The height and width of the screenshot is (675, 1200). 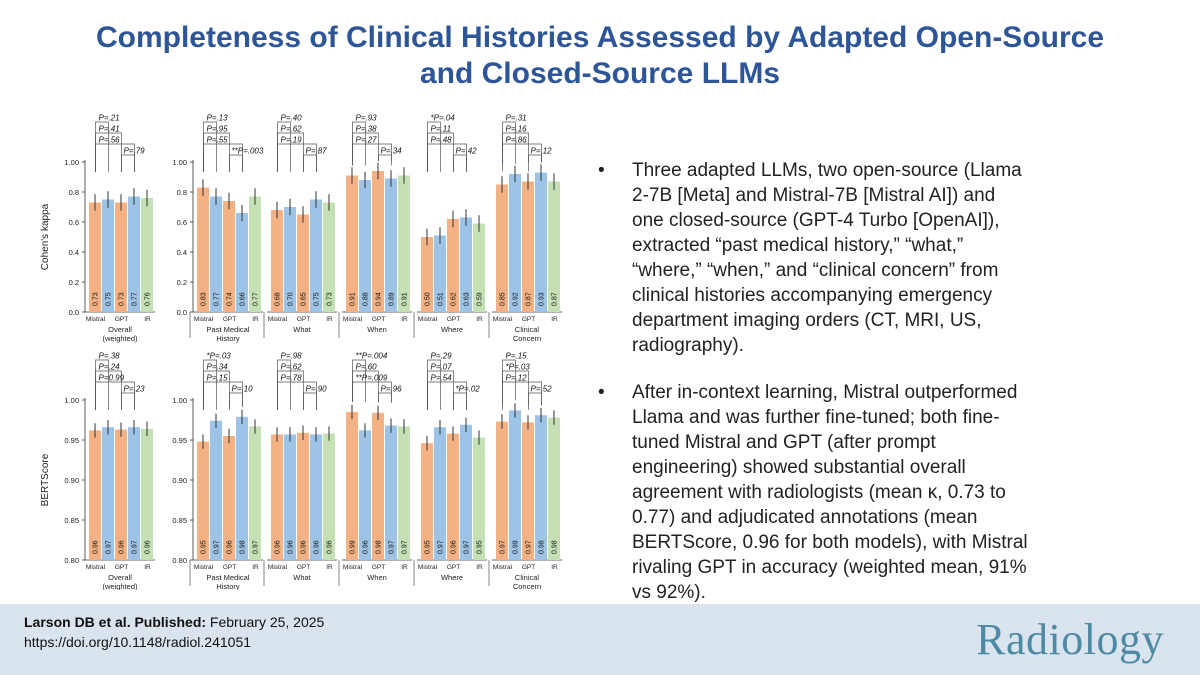 What do you see at coordinates (1070, 639) in the screenshot?
I see `radiology-logo: Radiology` at bounding box center [1070, 639].